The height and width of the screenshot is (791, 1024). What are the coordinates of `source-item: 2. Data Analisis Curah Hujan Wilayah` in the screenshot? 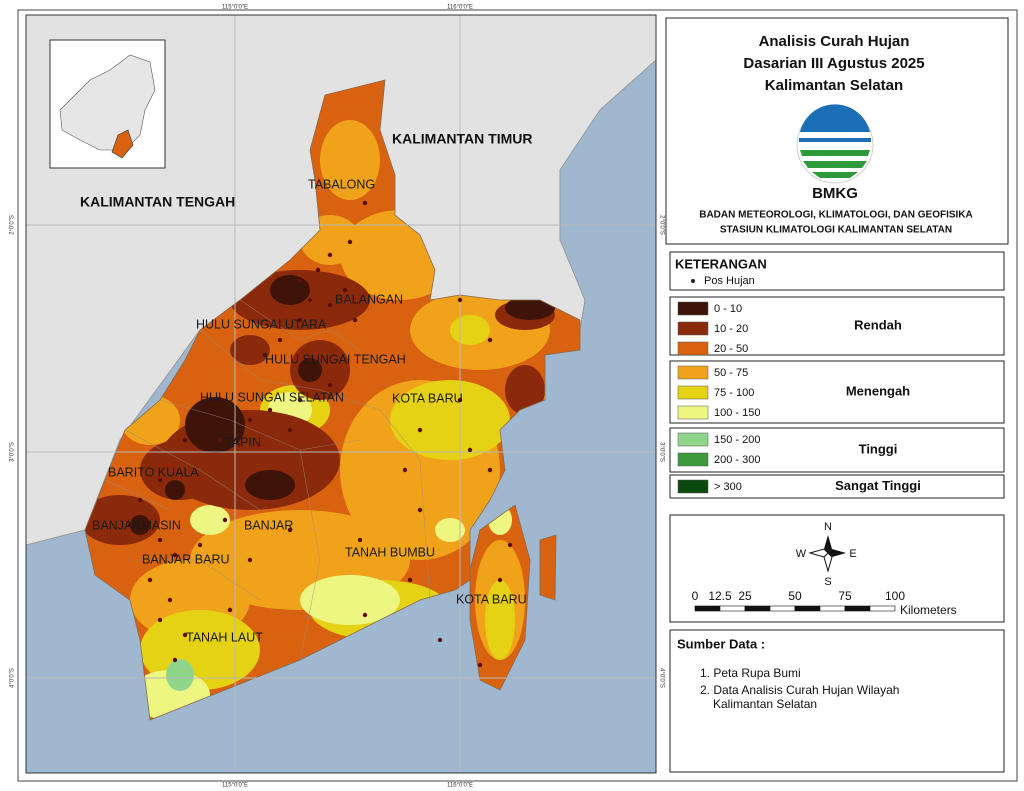 It's located at (799, 690).